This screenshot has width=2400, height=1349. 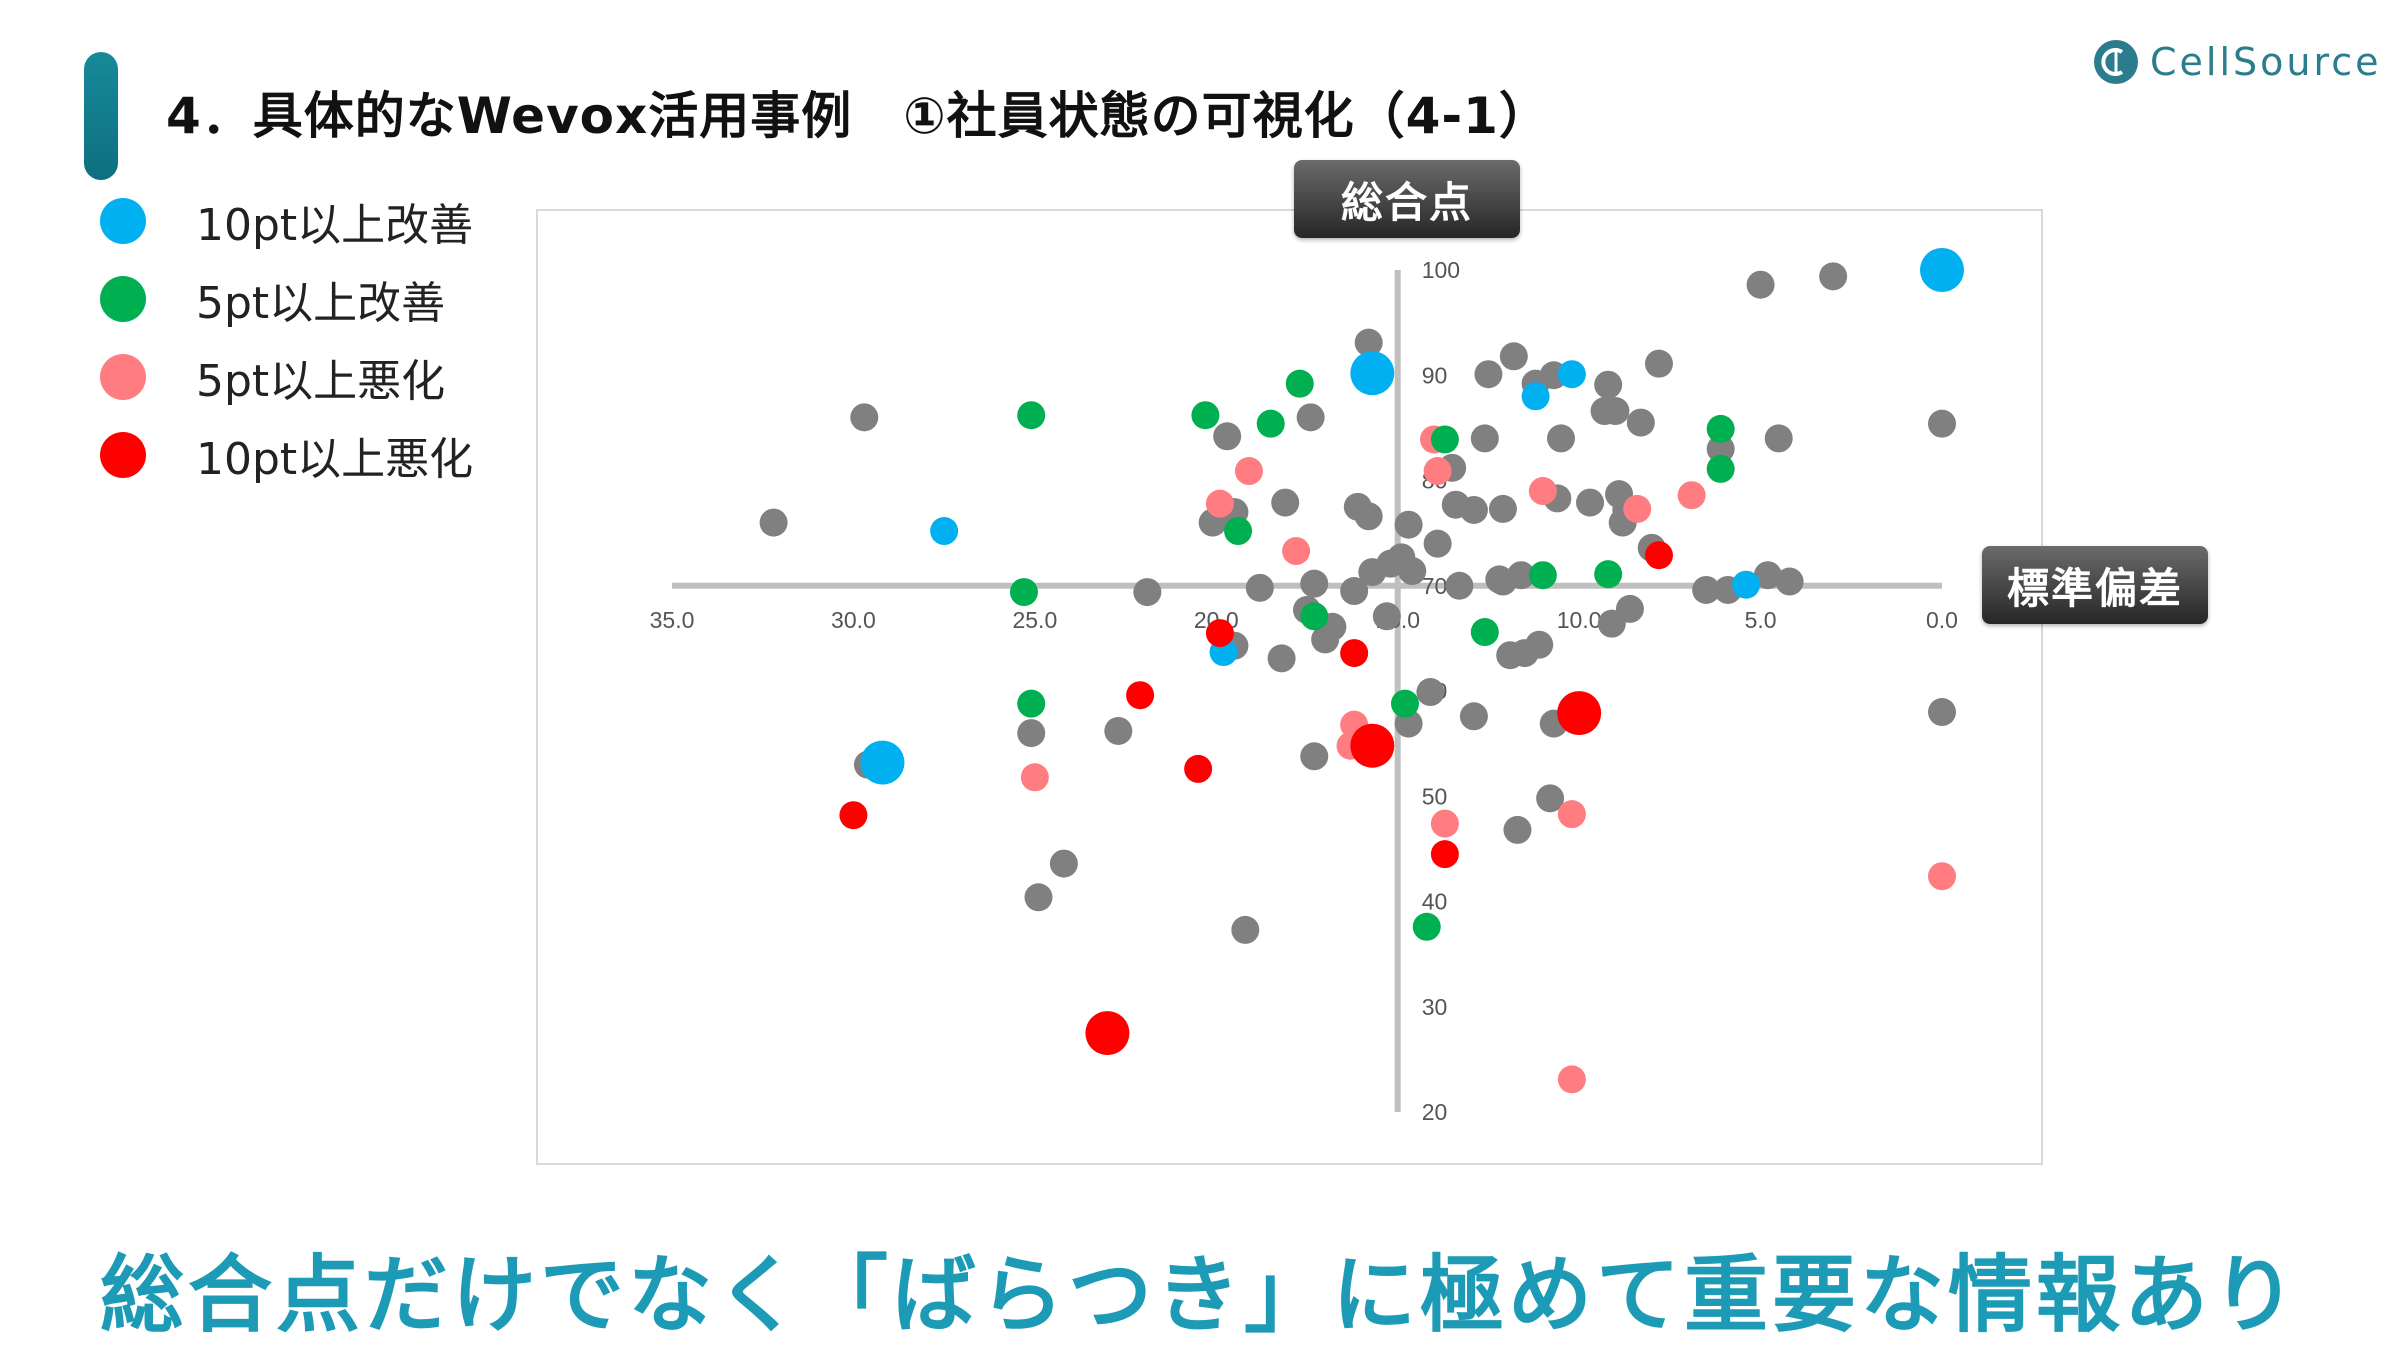 What do you see at coordinates (123, 221) in the screenshot?
I see `legend-marker-blue` at bounding box center [123, 221].